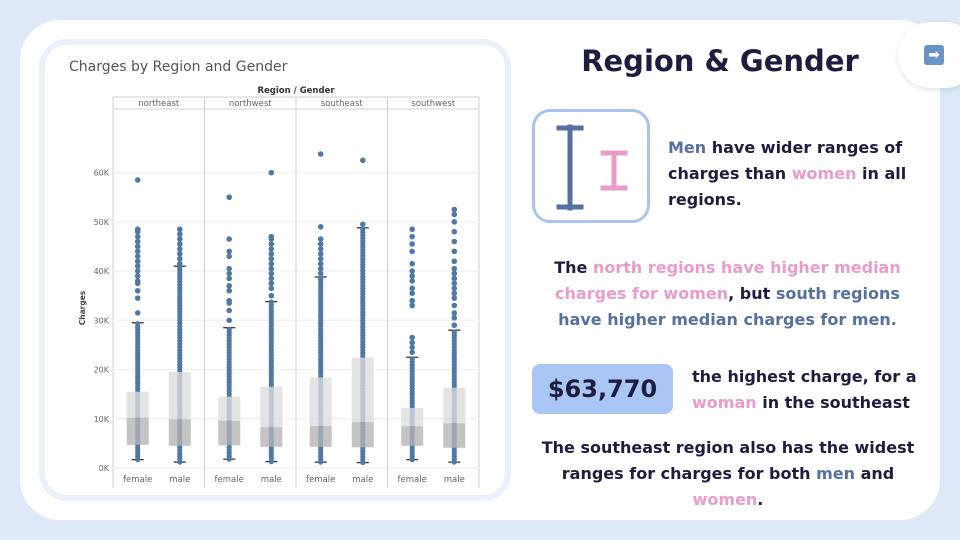  Describe the element at coordinates (102, 370) in the screenshot. I see `y-tick-label: 20K` at that location.